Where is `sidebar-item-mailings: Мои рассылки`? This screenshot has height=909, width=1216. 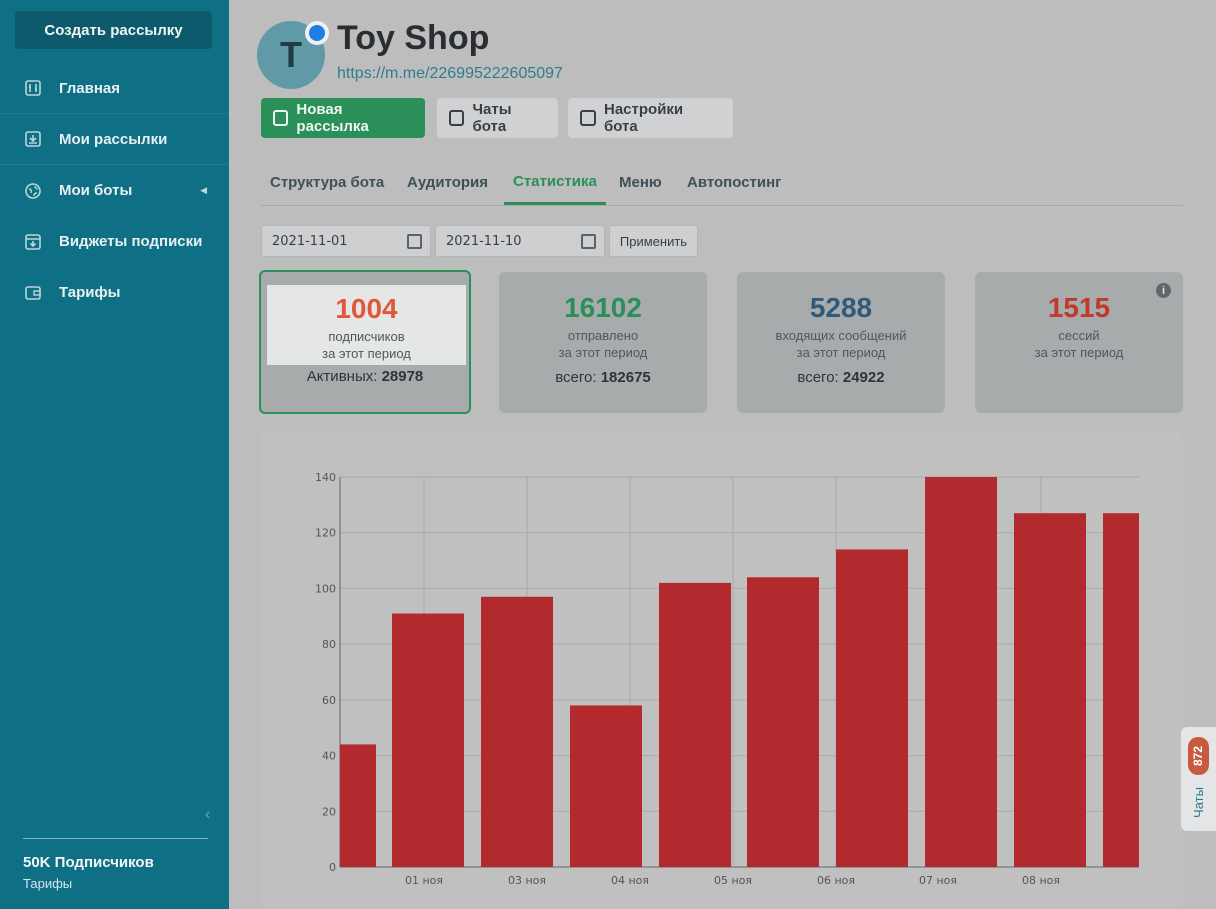 sidebar-item-mailings: Мои рассылки is located at coordinates (114, 139).